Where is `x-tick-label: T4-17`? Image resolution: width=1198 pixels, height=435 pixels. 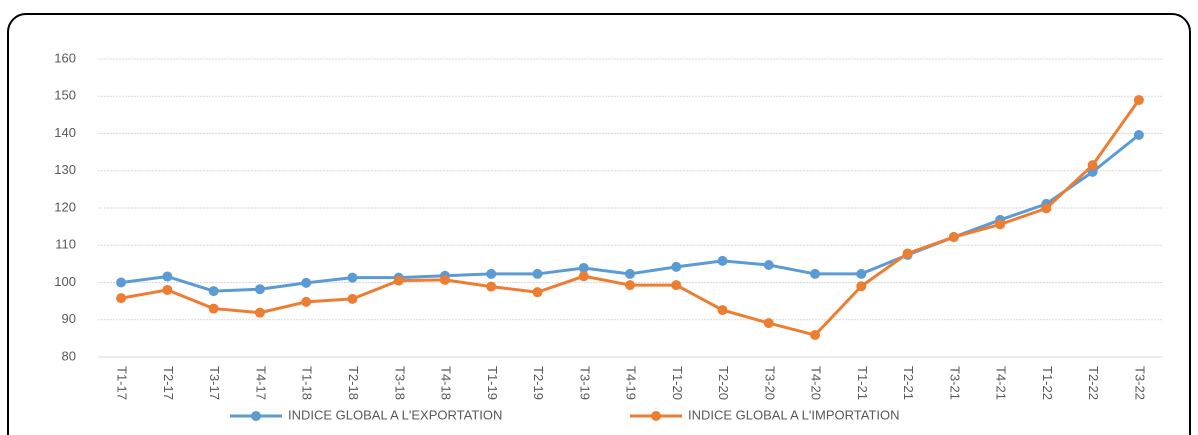
x-tick-label: T4-17 is located at coordinates (260, 383).